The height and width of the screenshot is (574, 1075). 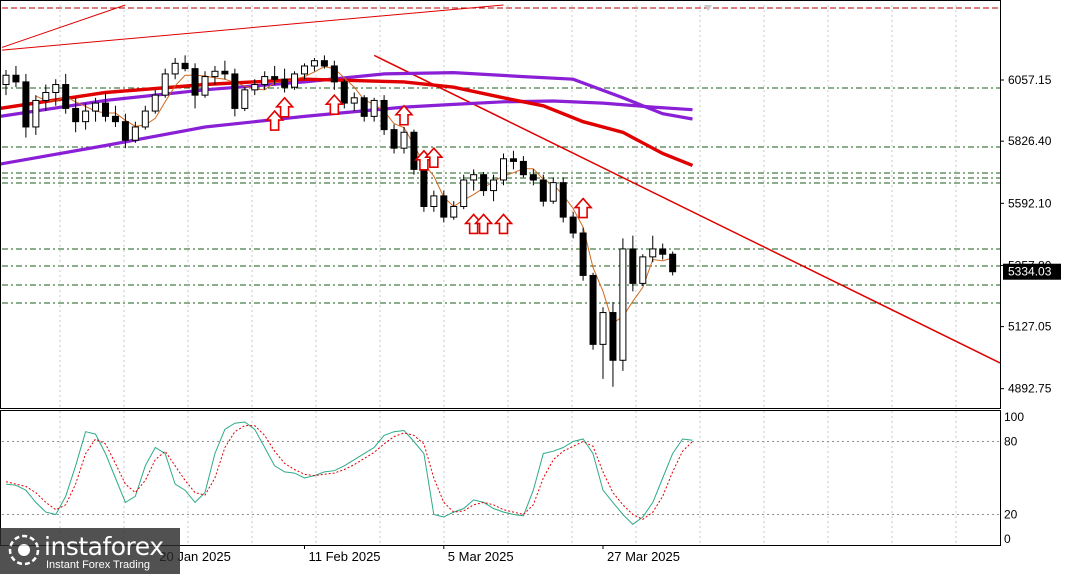 What do you see at coordinates (1030, 389) in the screenshot?
I see `price-tick-label: 4892.75` at bounding box center [1030, 389].